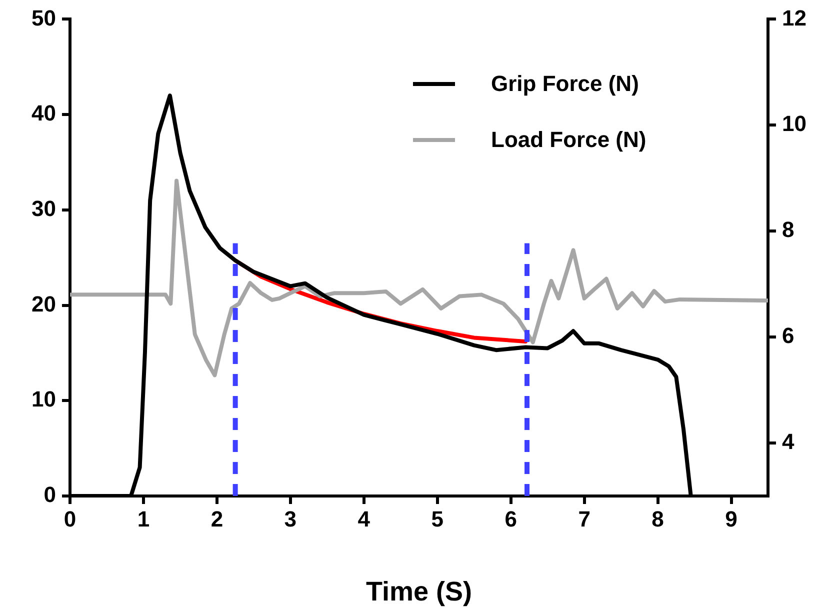  What do you see at coordinates (70, 519) in the screenshot?
I see `x-tick-label: 0` at bounding box center [70, 519].